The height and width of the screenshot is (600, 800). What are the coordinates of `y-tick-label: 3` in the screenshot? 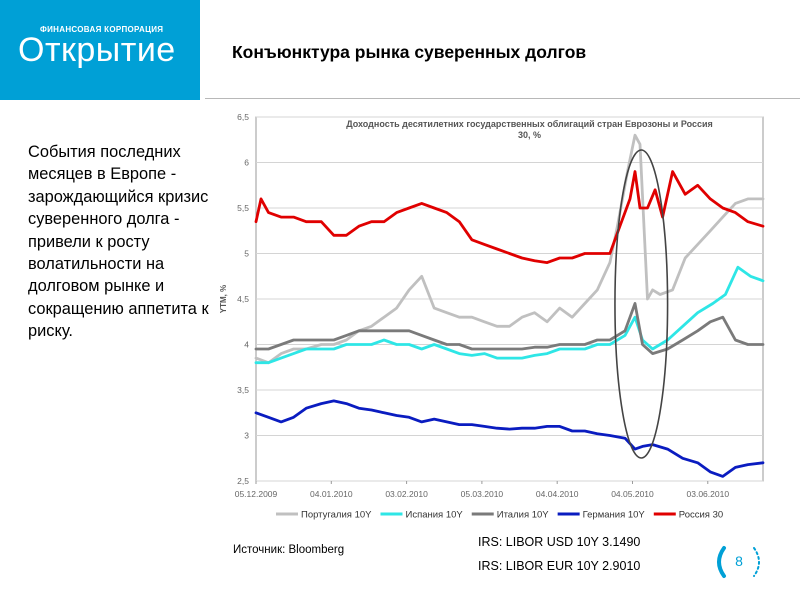 It's located at (246, 436).